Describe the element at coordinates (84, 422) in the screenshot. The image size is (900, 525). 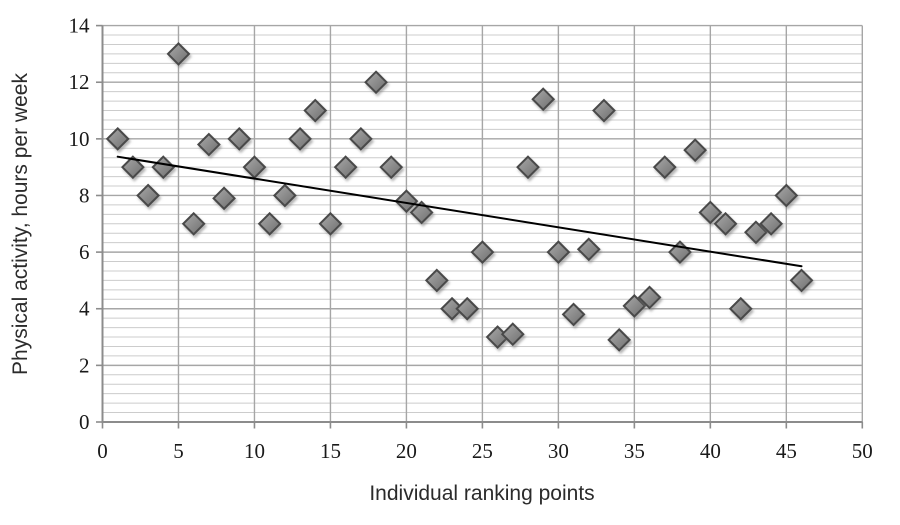
I see `y-tick-label: 0` at that location.